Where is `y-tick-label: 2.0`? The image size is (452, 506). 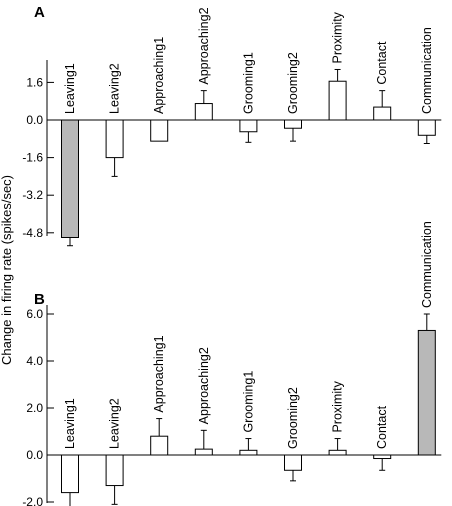
y-tick-label: 2.0 is located at coordinates (34, 408).